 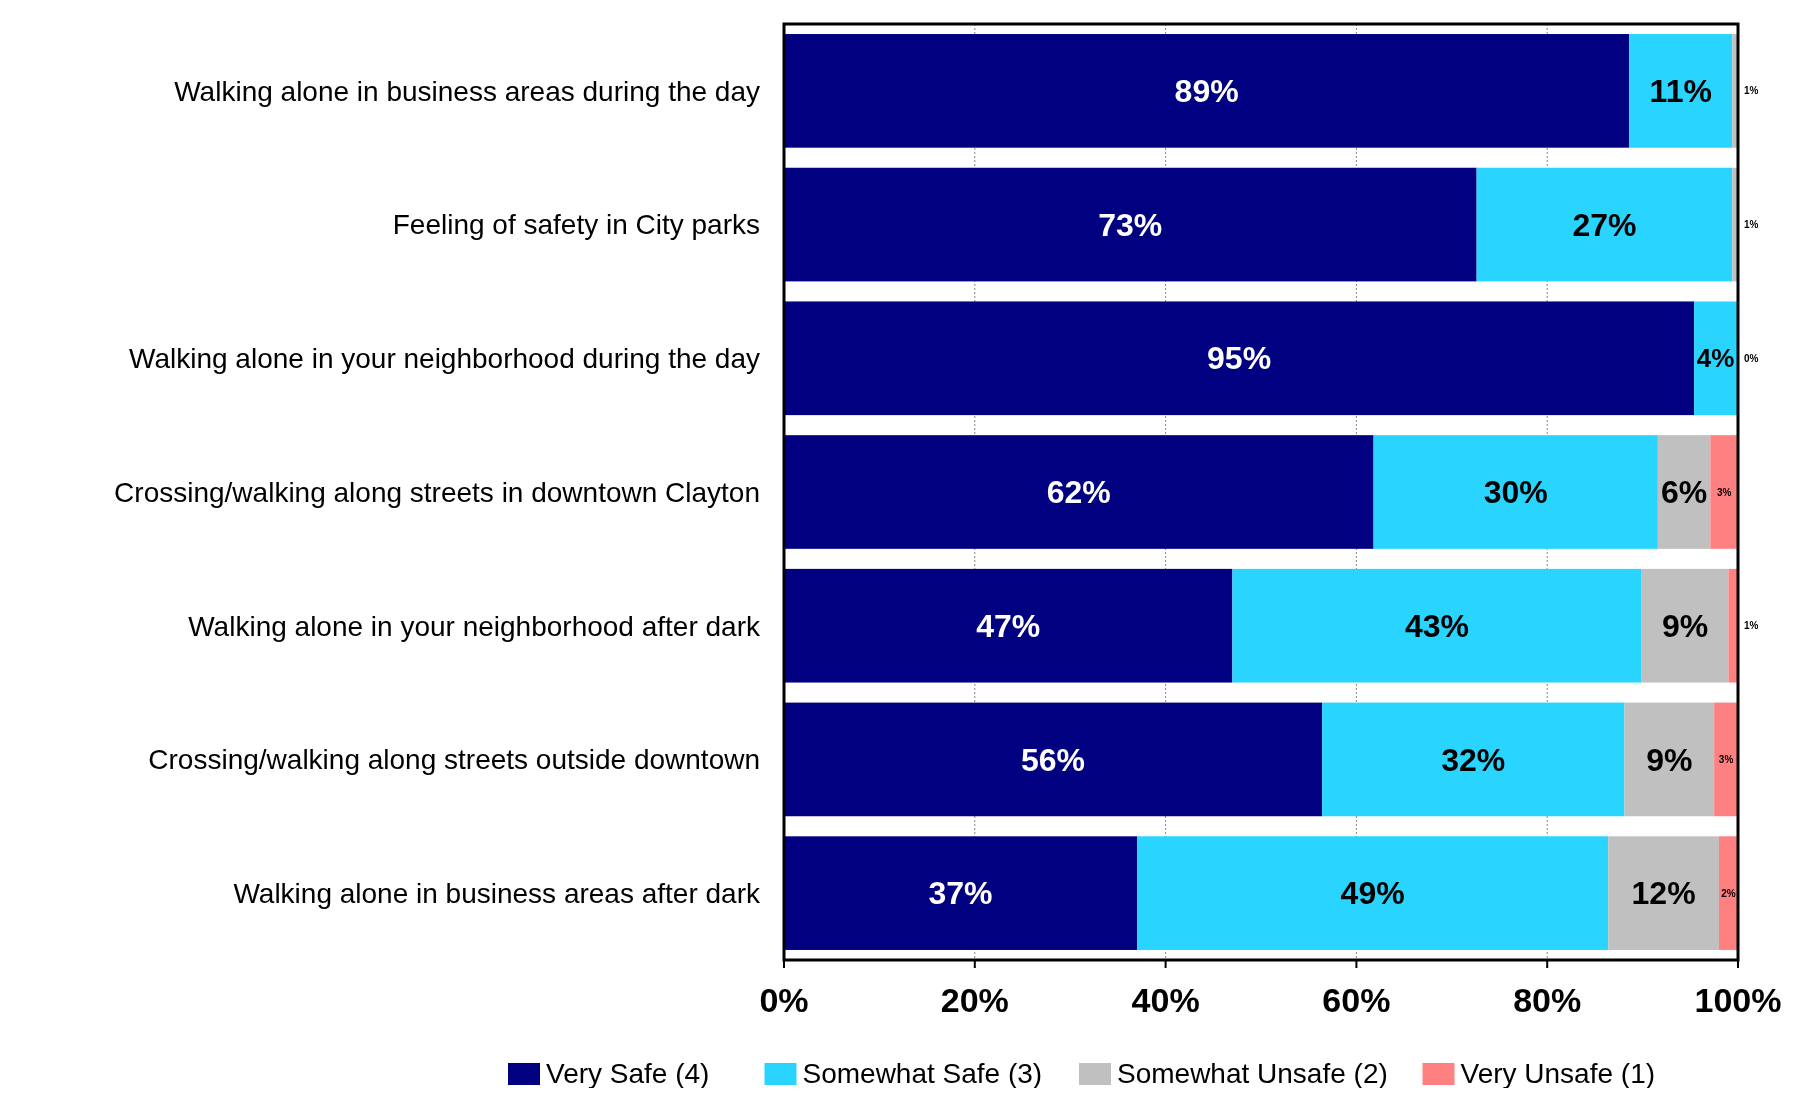 I want to click on data-label: 89%, so click(x=1206, y=91).